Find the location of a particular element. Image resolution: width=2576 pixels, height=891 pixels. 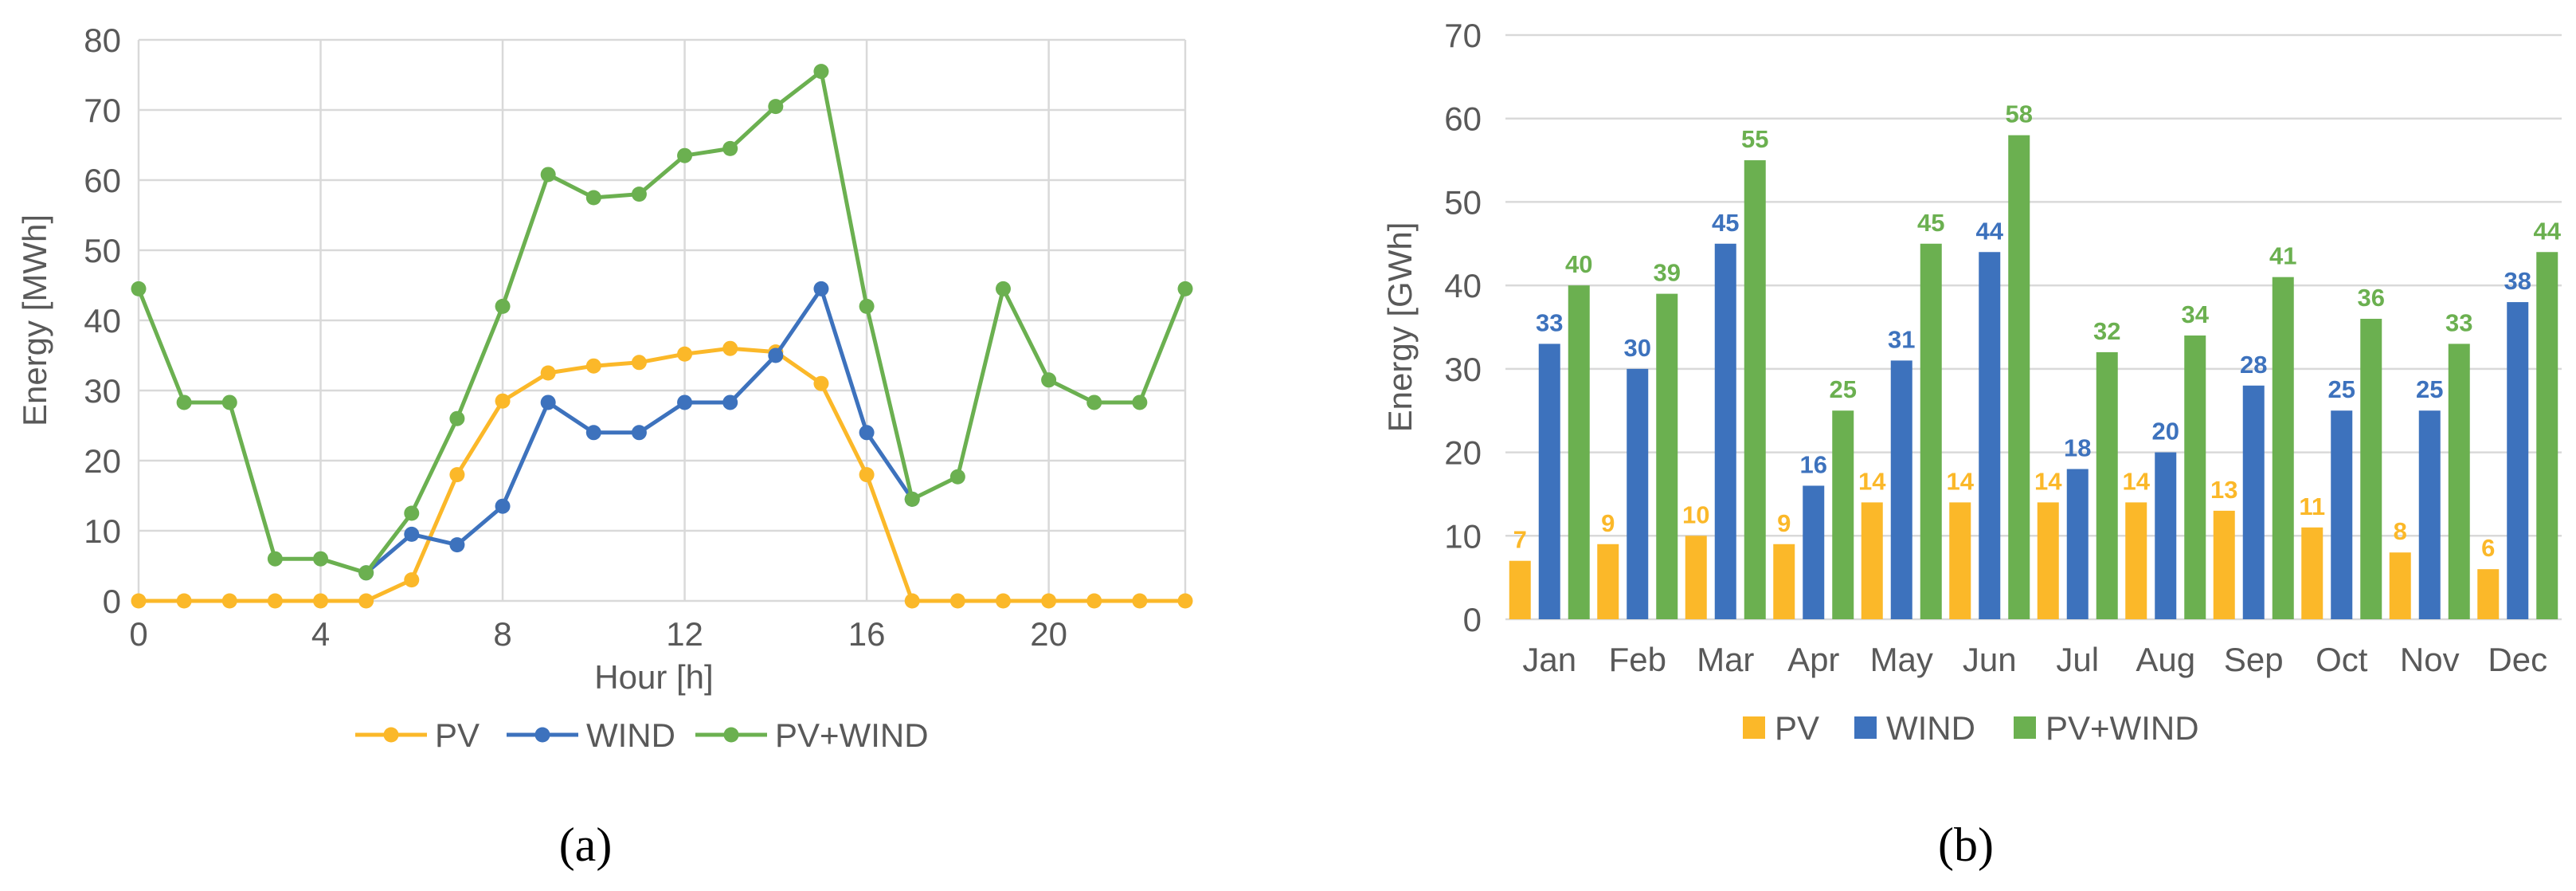

x-tick-label: 16 is located at coordinates (867, 634).